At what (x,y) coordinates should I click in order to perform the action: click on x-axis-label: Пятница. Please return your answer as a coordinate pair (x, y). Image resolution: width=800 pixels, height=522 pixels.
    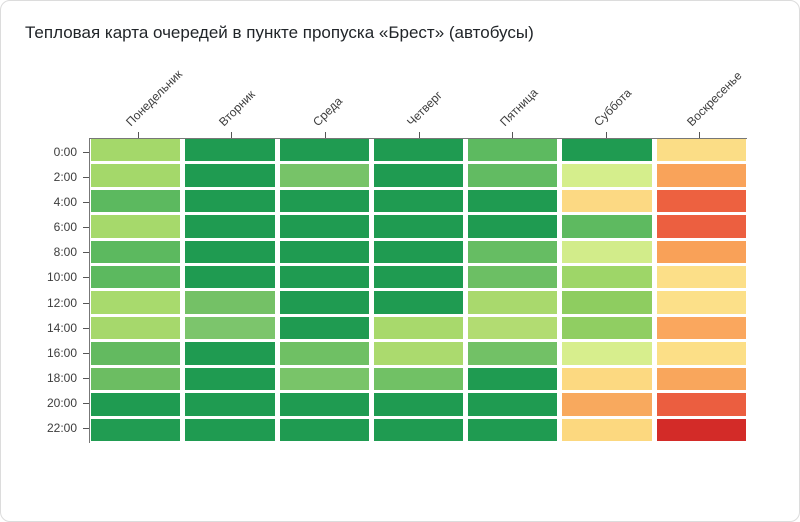
    Looking at the image, I should click on (519, 107).